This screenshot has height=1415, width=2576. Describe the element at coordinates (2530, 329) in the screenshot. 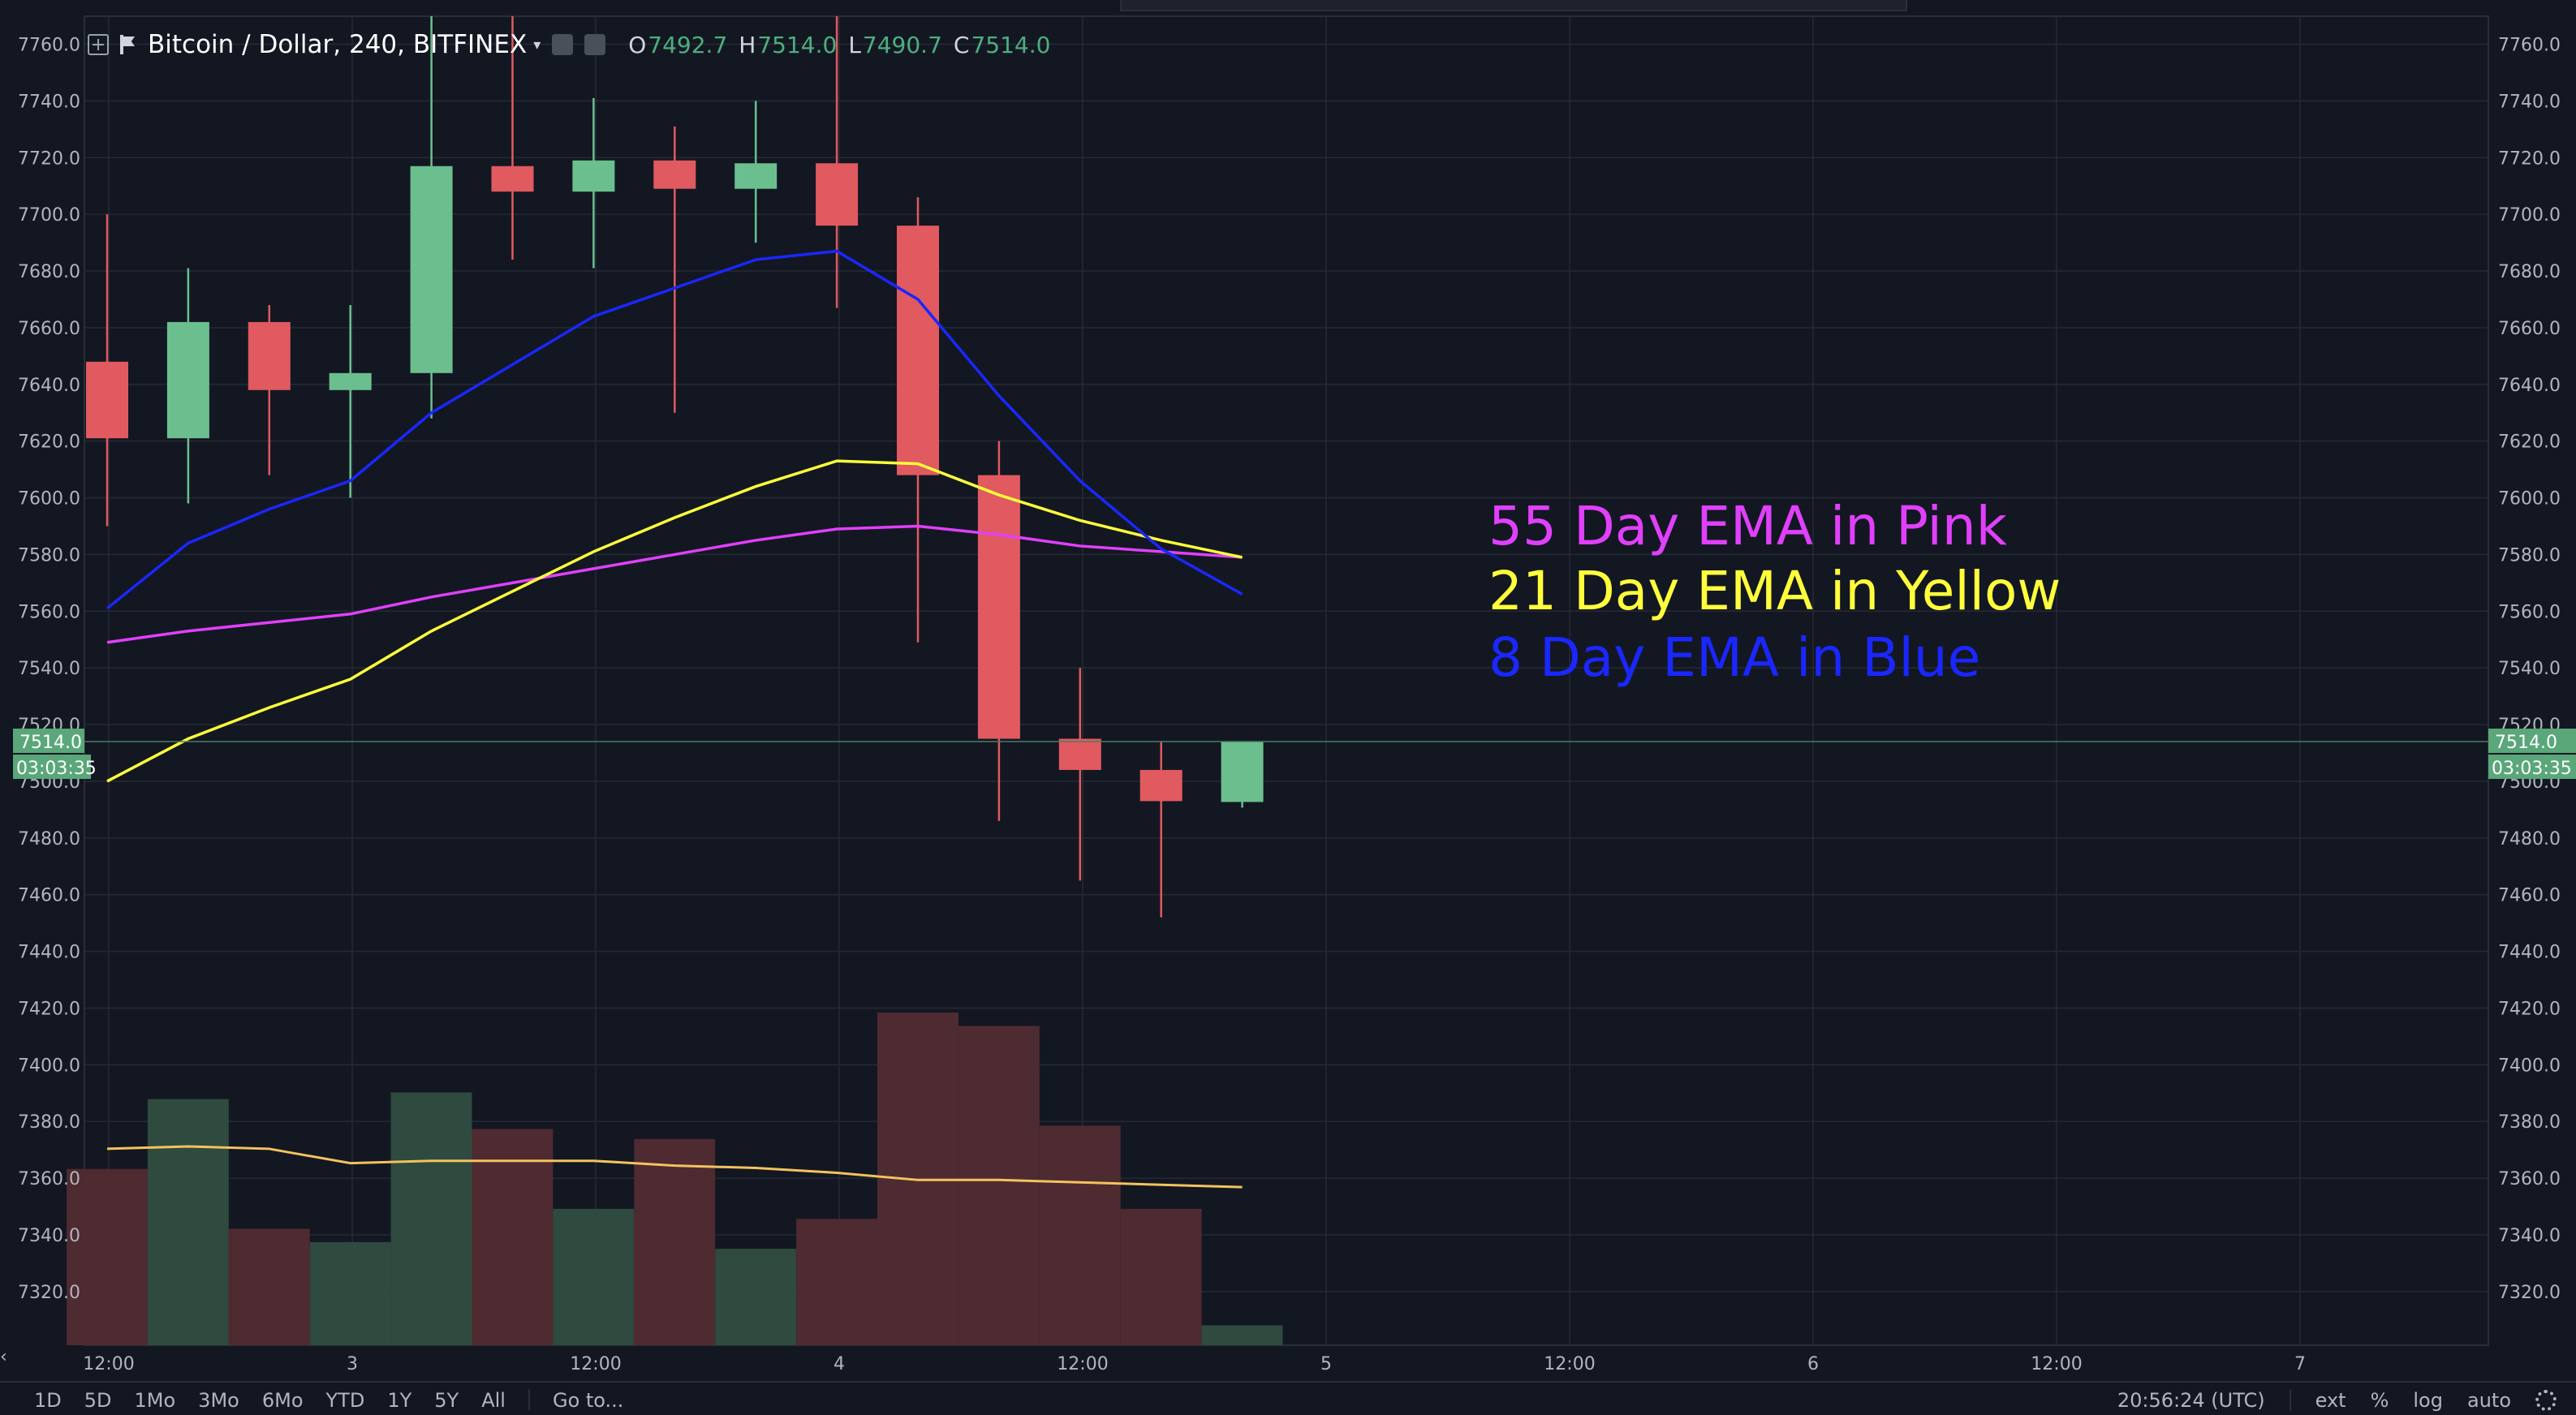

I see `price-tick-right: 7660.0` at that location.